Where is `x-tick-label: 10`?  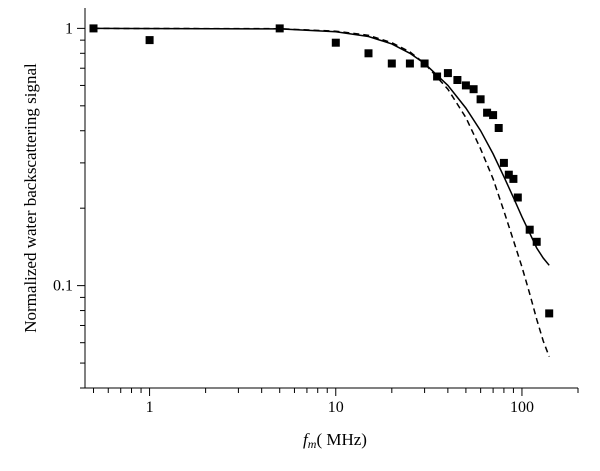 x-tick-label: 10 is located at coordinates (336, 407).